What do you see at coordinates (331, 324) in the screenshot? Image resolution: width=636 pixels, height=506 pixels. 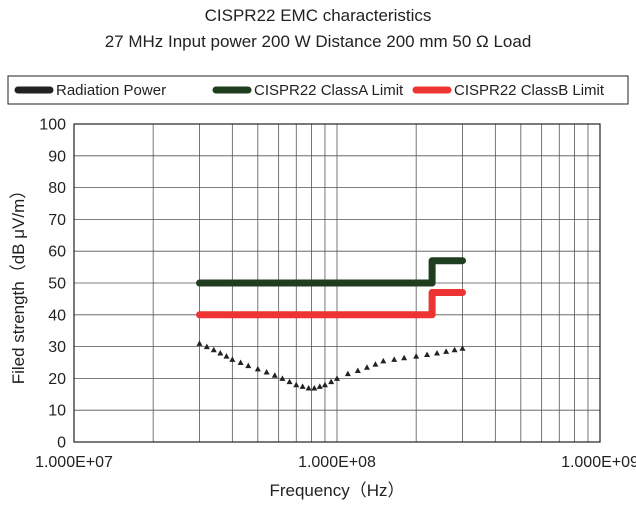 I see `series-layer` at bounding box center [331, 324].